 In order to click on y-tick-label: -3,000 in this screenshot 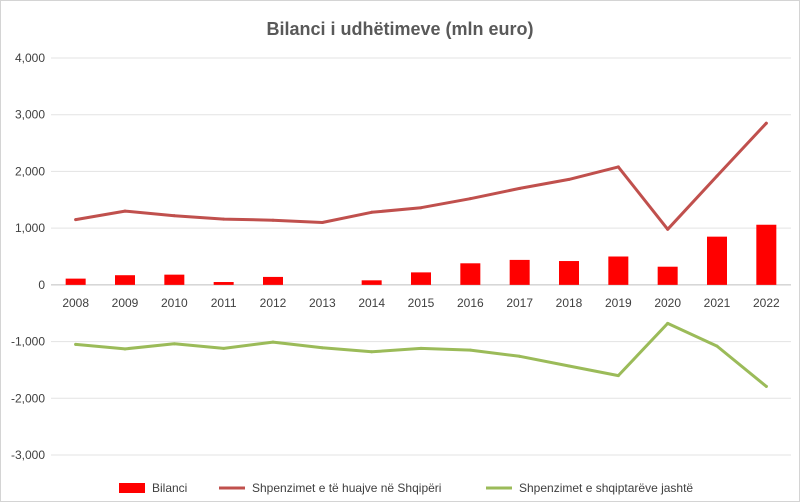, I will do `click(28, 455)`.